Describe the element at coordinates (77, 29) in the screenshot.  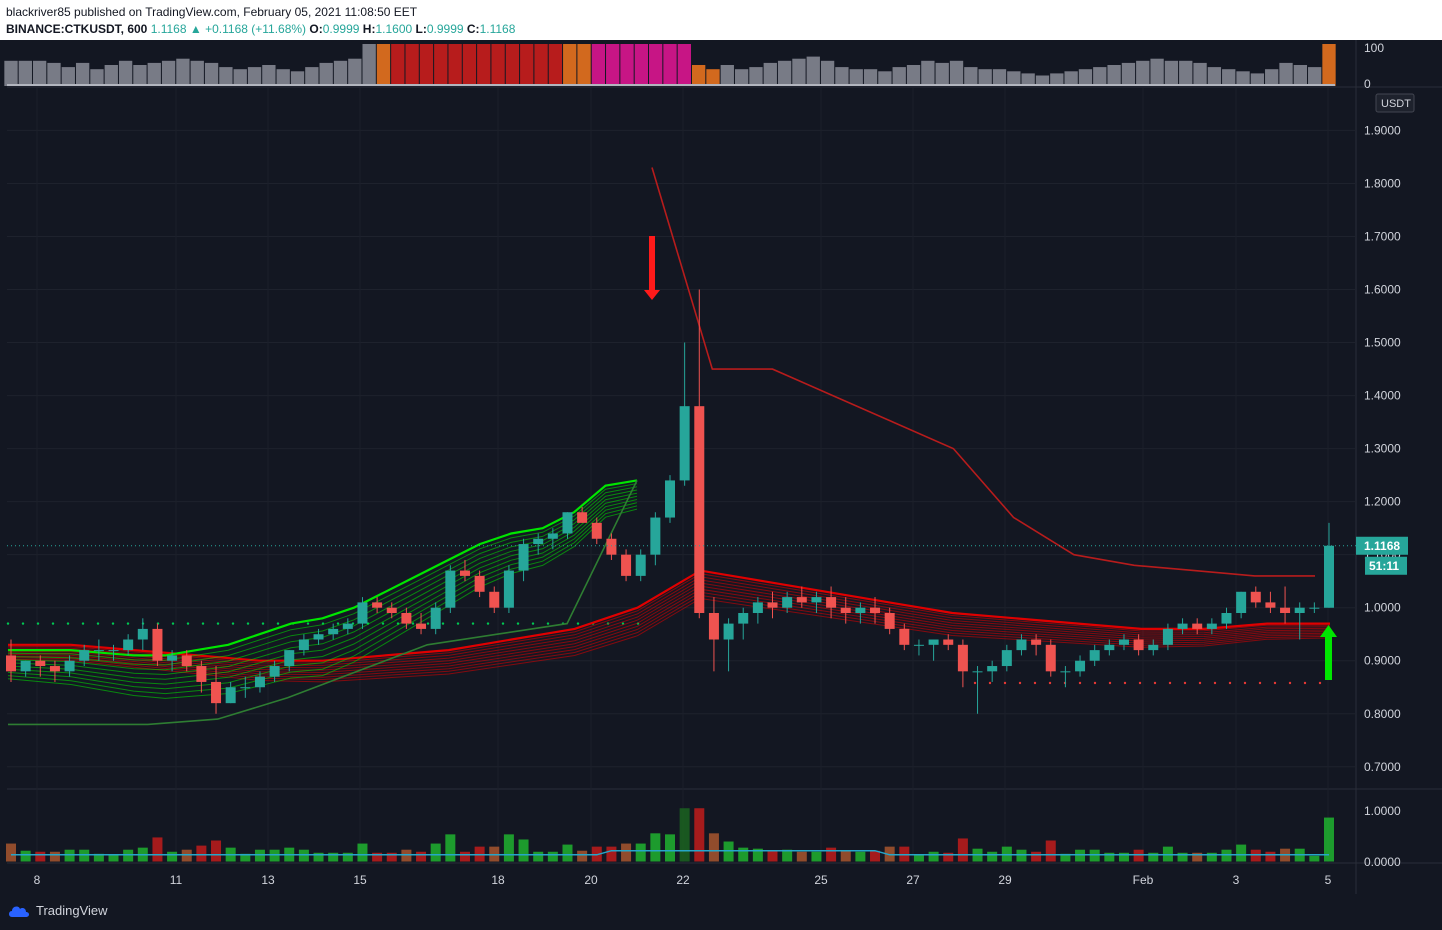
I see `symbol-label: BINANCE:CTKUSDT, 600` at that location.